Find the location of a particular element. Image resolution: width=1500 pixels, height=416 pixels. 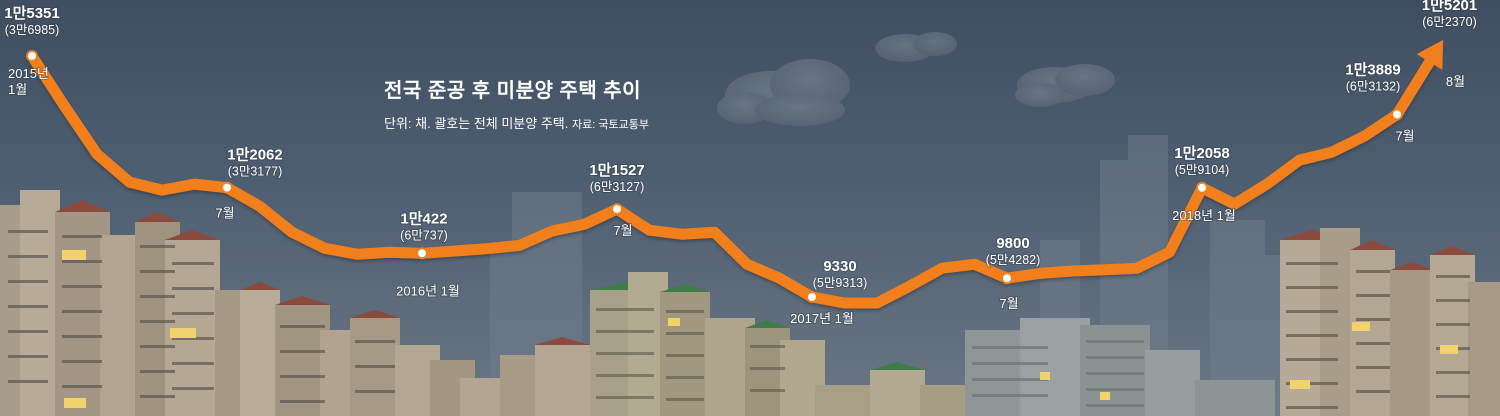

data-label-total: (3만3177) is located at coordinates (255, 172).